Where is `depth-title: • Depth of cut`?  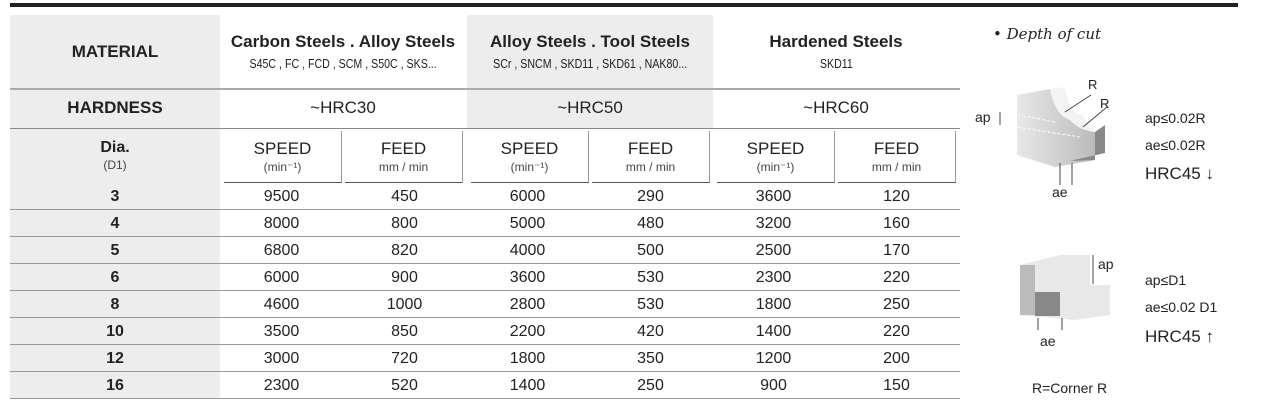 depth-title: • Depth of cut is located at coordinates (1047, 34).